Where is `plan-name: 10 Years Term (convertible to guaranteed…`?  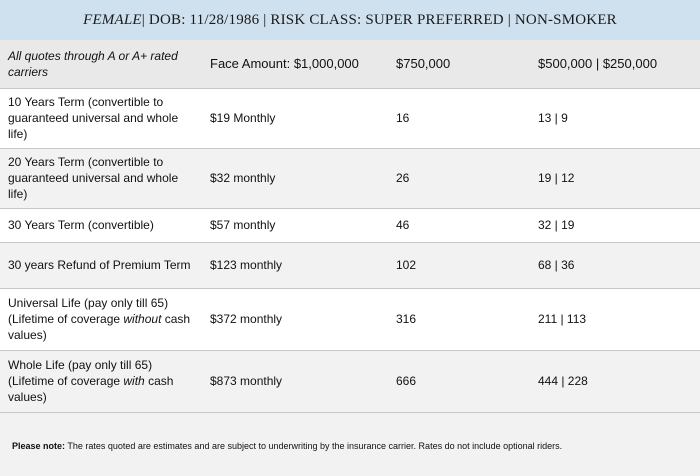
plan-name: 10 Years Term (convertible to guaranteed… is located at coordinates (101, 118).